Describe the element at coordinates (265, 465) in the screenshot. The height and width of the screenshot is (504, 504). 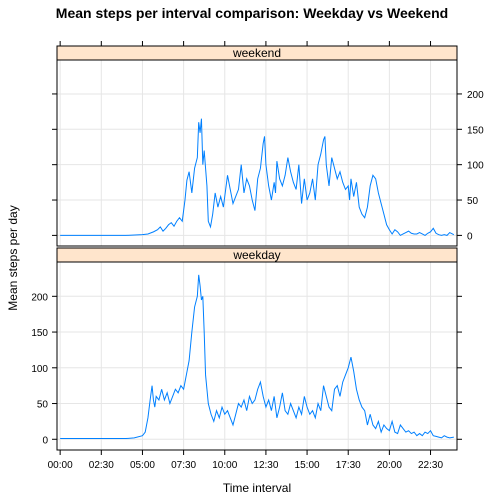
I see `x-tick-label: 12:30` at that location.